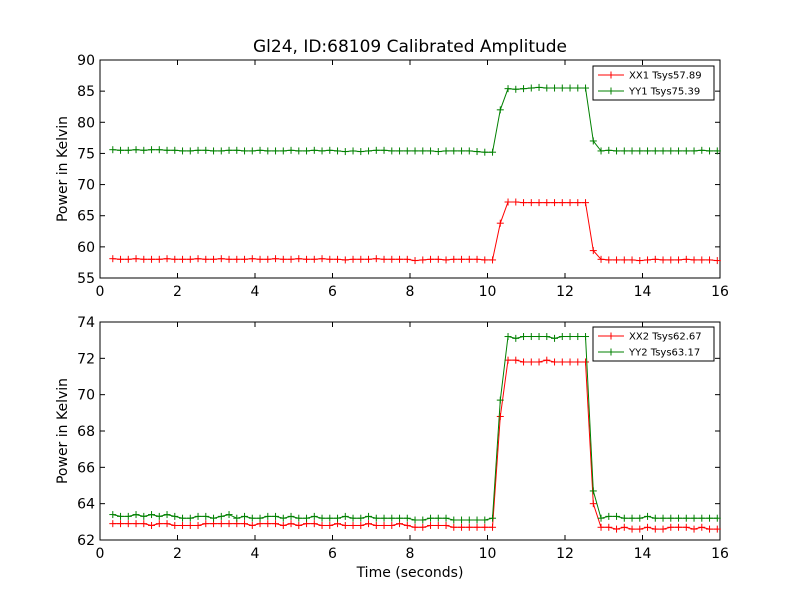 The width and height of the screenshot is (800, 600). I want to click on legend-entry: YY2 Tsys63.17, so click(649, 353).